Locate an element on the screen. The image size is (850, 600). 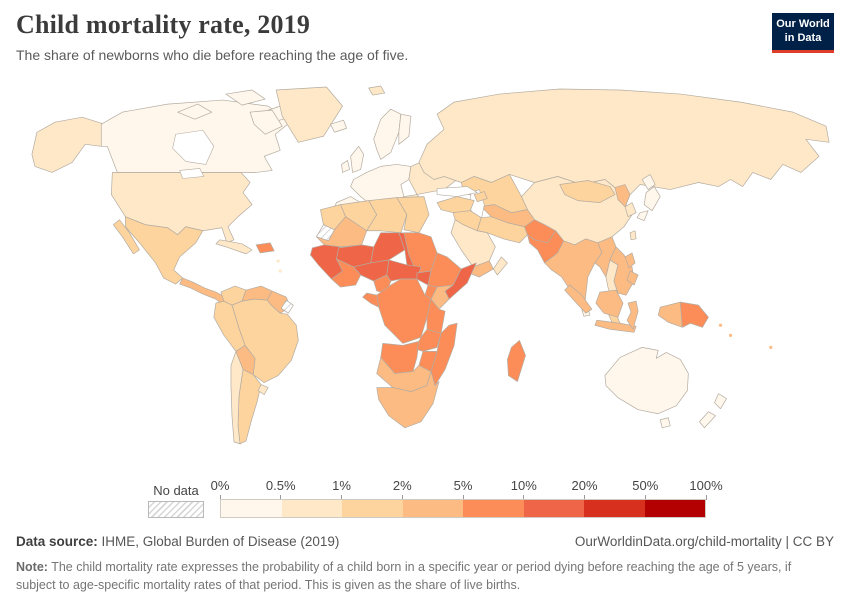
legend-tick-labels: 0% 0.5% 1% 2% 5% 10% 20% 50% 100% is located at coordinates (467, 486).